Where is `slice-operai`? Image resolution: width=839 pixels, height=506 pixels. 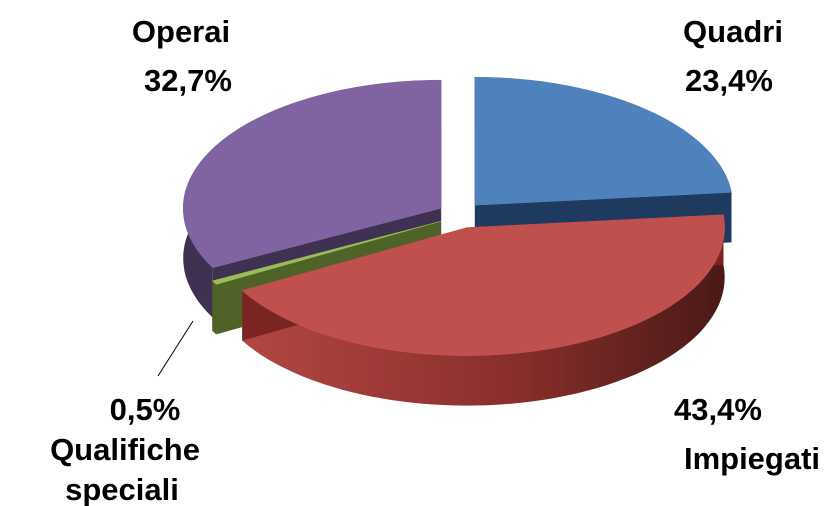
slice-operai is located at coordinates (312, 173).